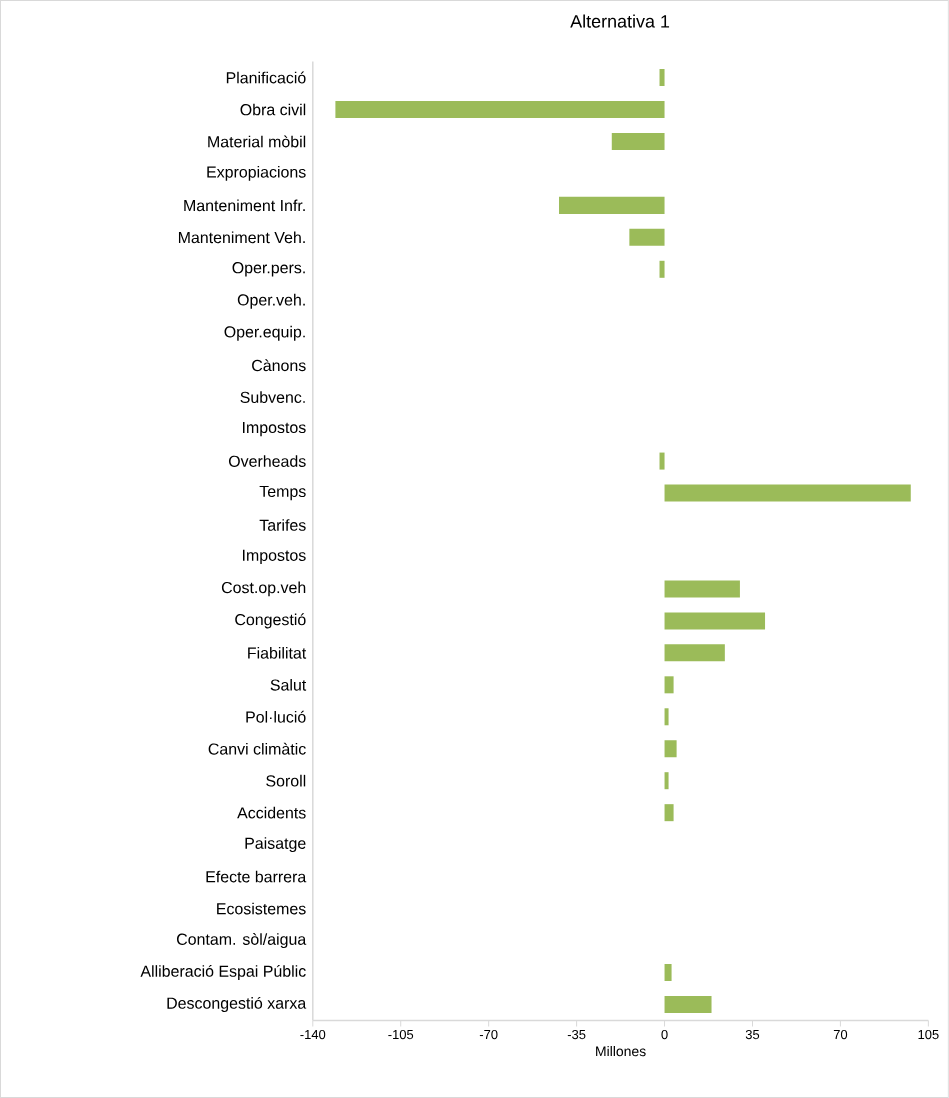 The height and width of the screenshot is (1098, 949). I want to click on x-tick-label: 35, so click(752, 1034).